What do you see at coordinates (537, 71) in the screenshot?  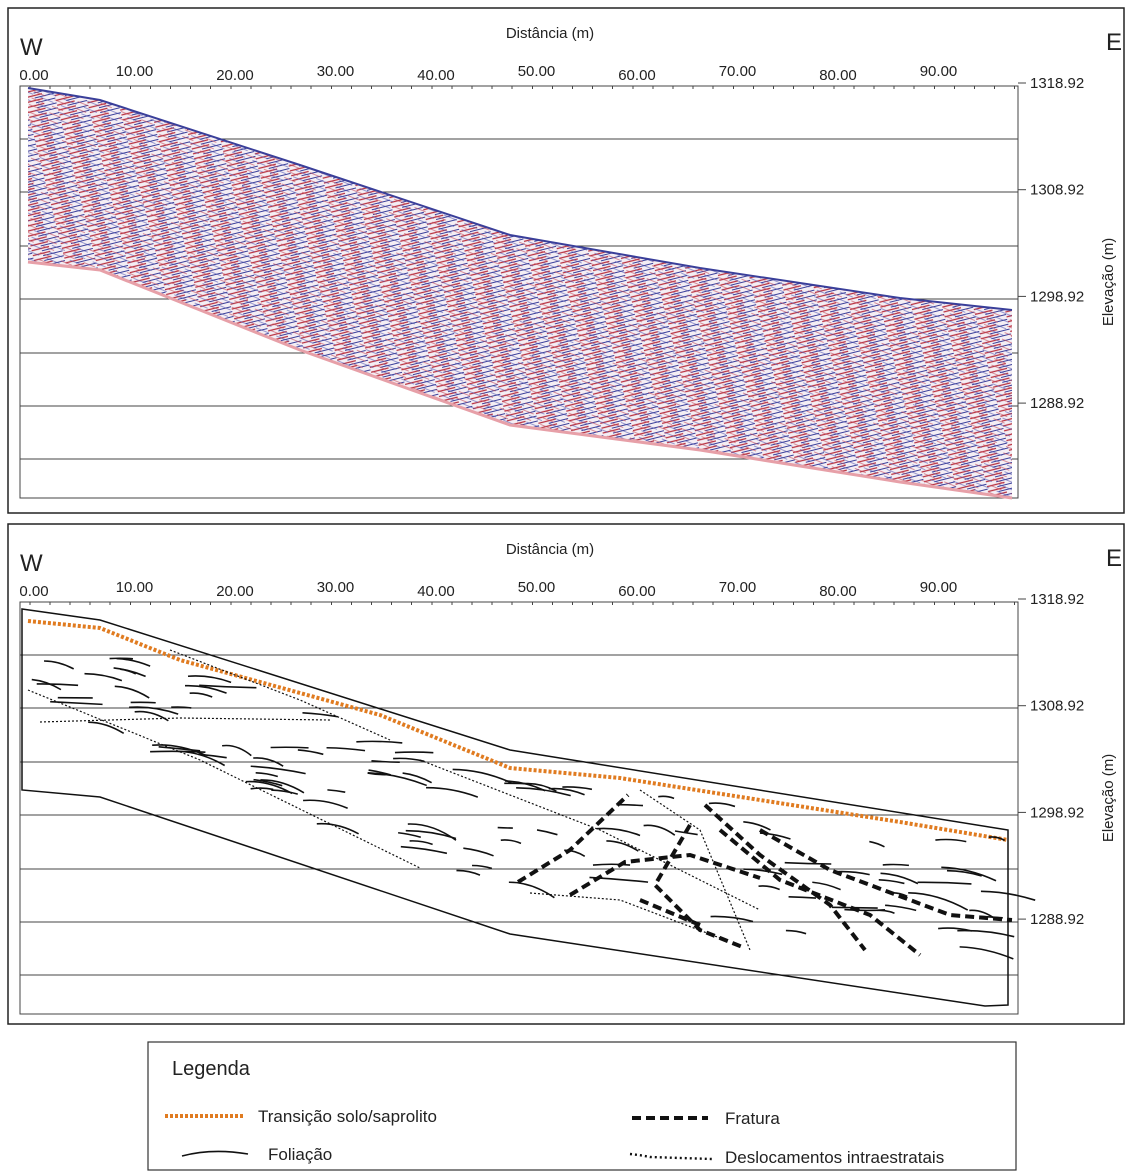 I see `x-tick-label: 50.00` at bounding box center [537, 71].